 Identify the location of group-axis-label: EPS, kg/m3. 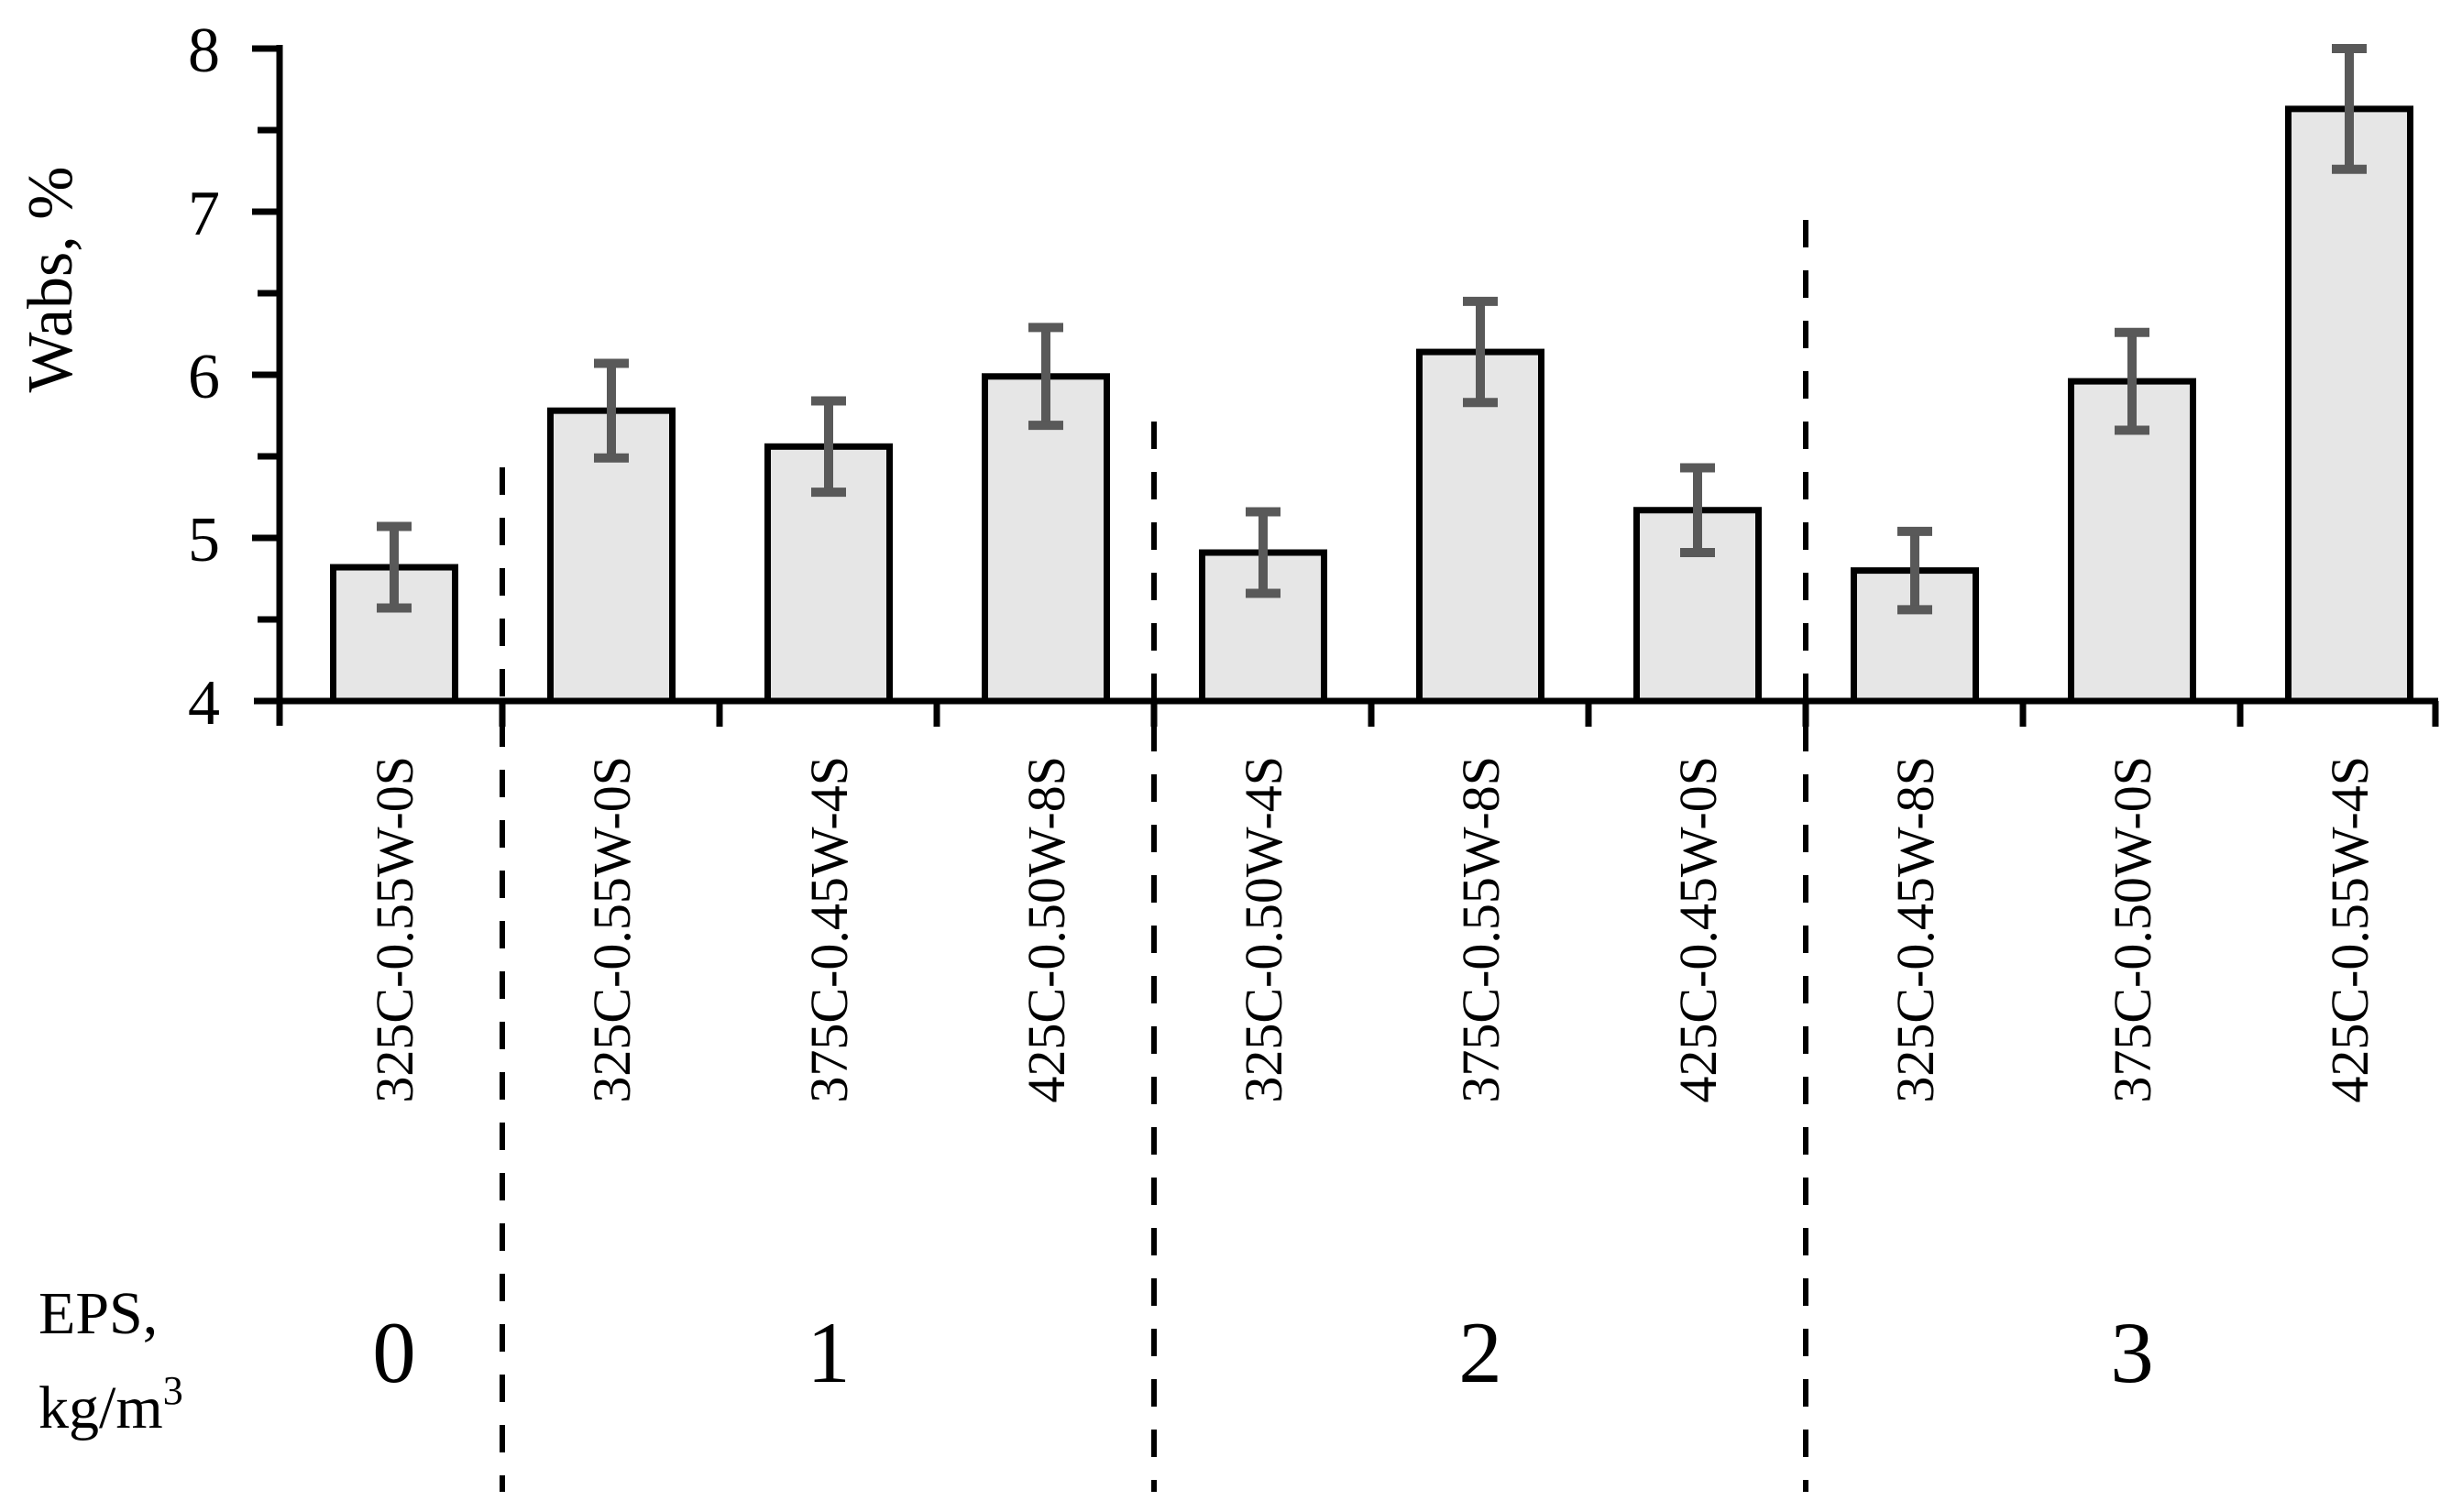
(111, 1360).